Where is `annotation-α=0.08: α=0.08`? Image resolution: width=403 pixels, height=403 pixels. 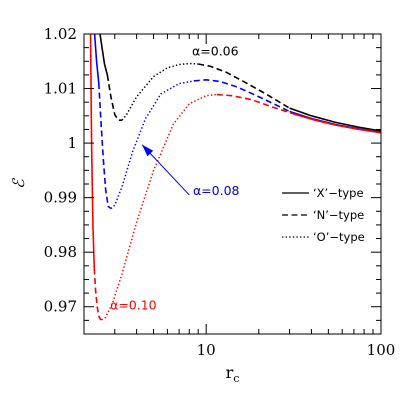
annotation-α=0.08: α=0.08 is located at coordinates (216, 190).